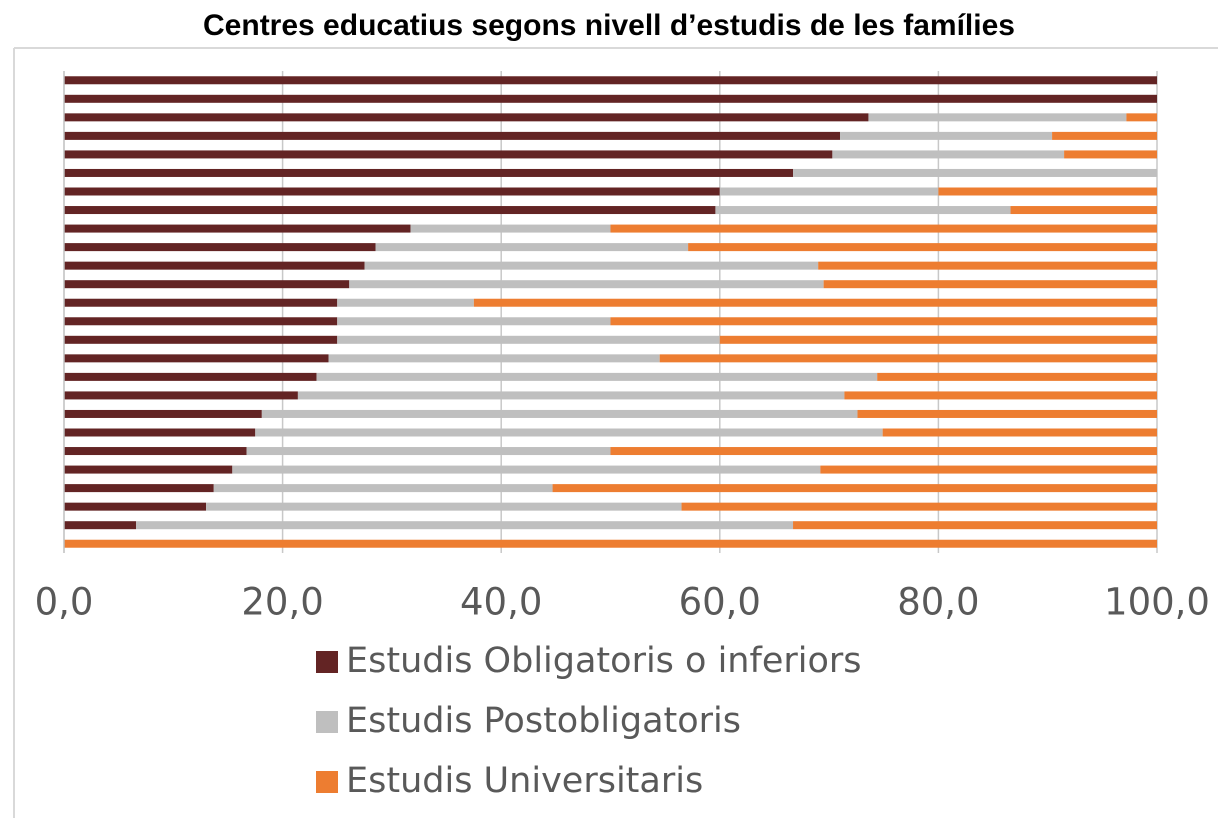 The width and height of the screenshot is (1218, 818). What do you see at coordinates (604, 661) in the screenshot?
I see `legend-label: Estudis Obligatoris o inferiors` at bounding box center [604, 661].